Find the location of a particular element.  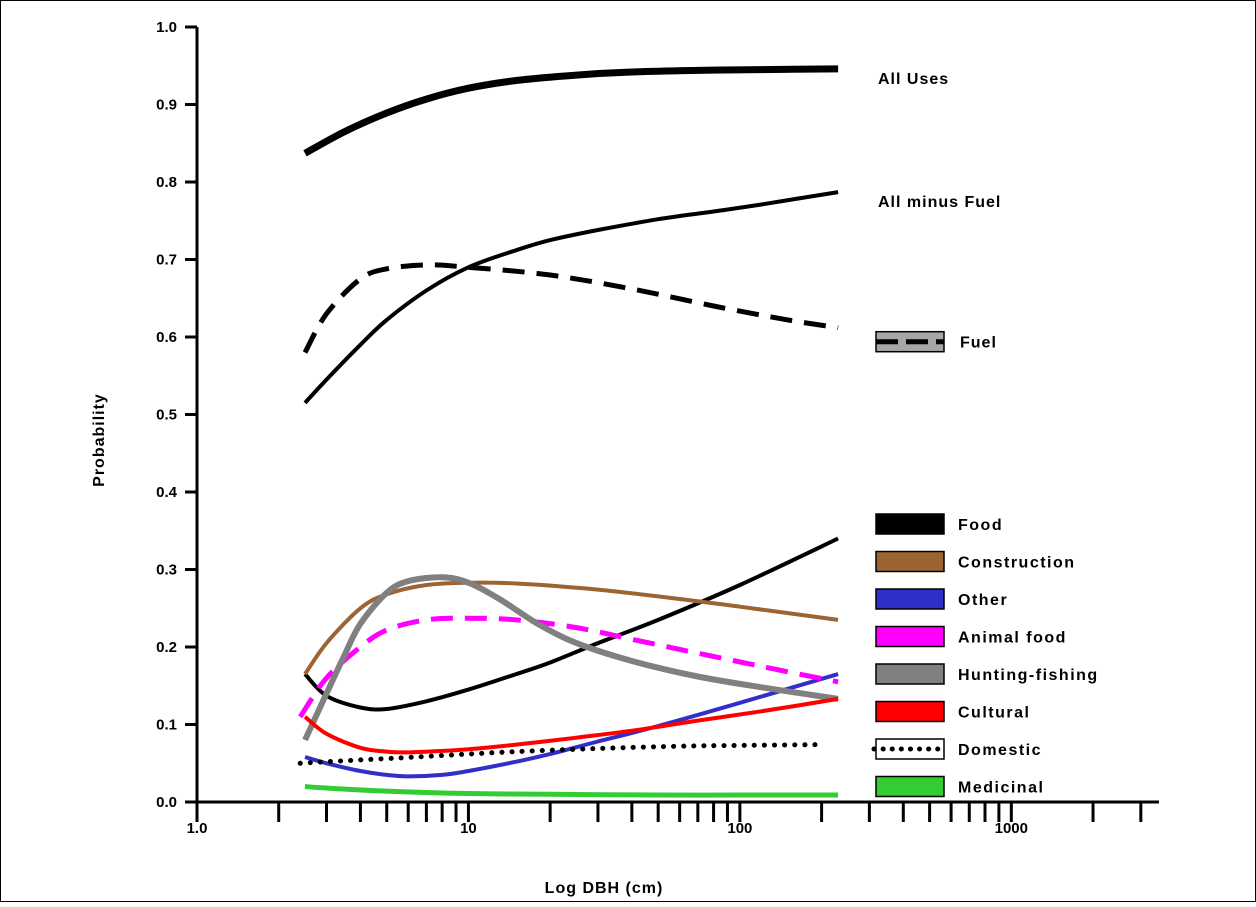

legend-item-cultural: Cultural is located at coordinates (952, 711).